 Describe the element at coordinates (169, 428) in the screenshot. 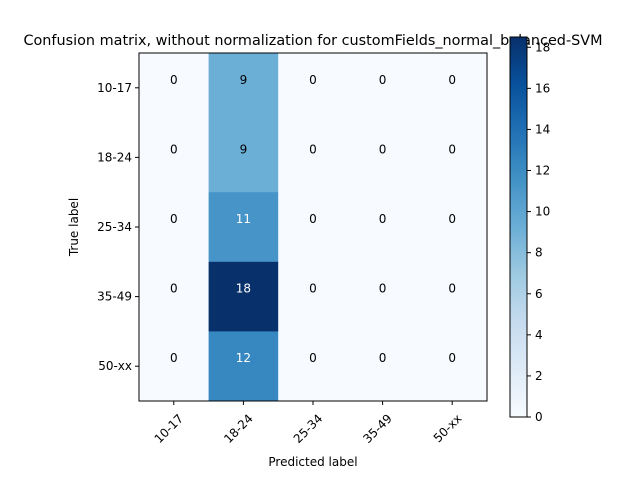

I see `x-tick-label: 10-17` at that location.